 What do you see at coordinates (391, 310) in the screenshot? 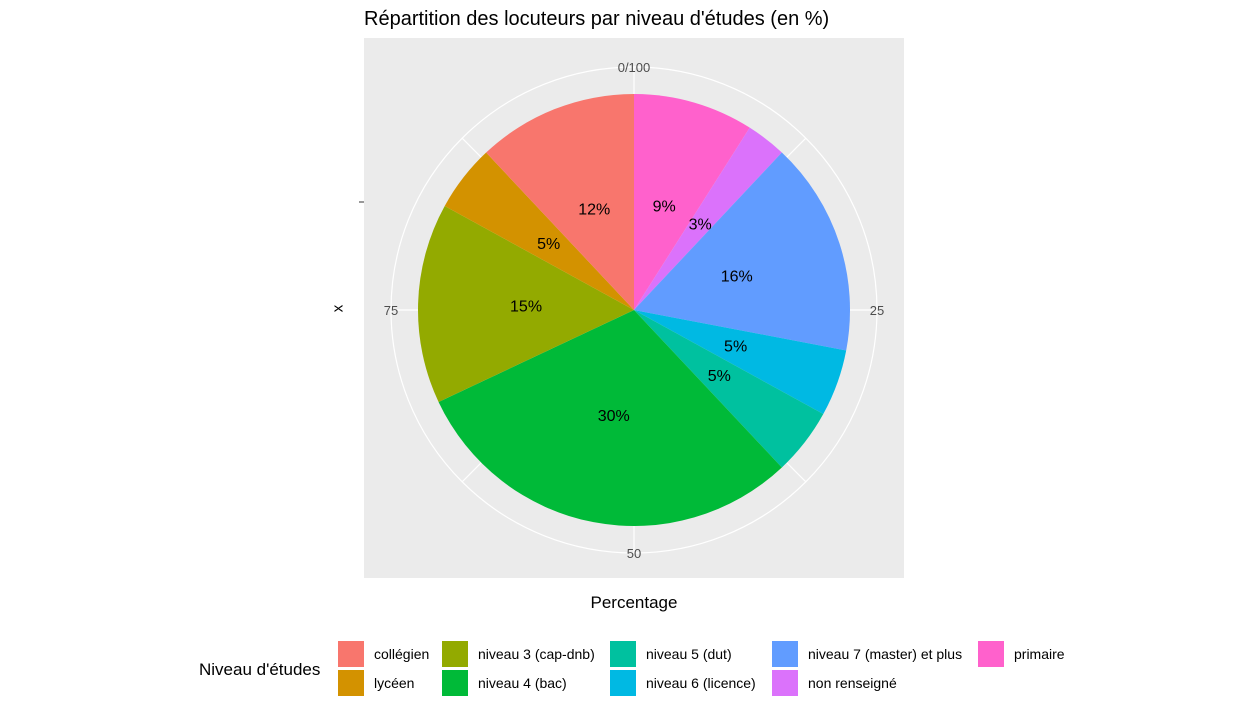
I see `theta-tick-label: 75` at bounding box center [391, 310].